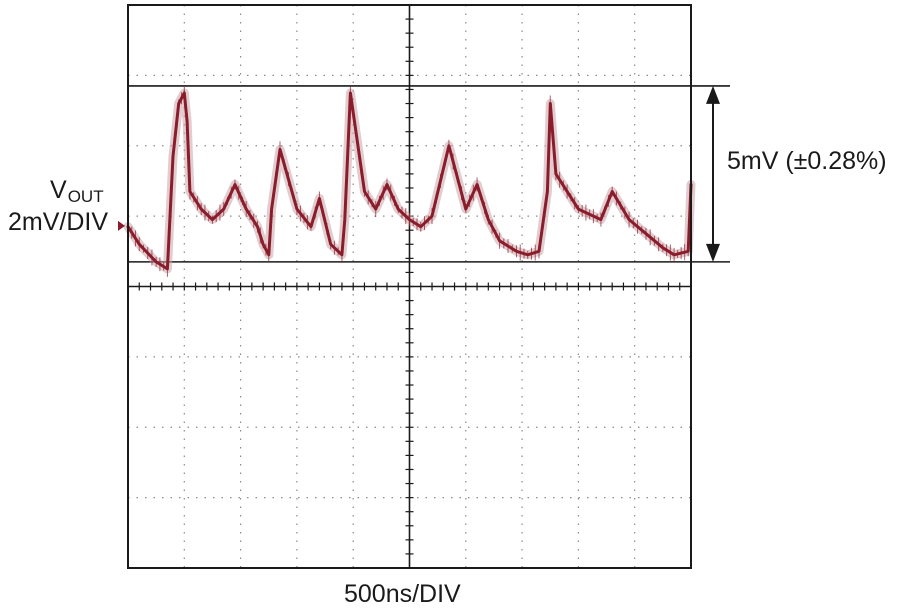 The height and width of the screenshot is (613, 900). I want to click on arrow-down-icon, so click(713, 252).